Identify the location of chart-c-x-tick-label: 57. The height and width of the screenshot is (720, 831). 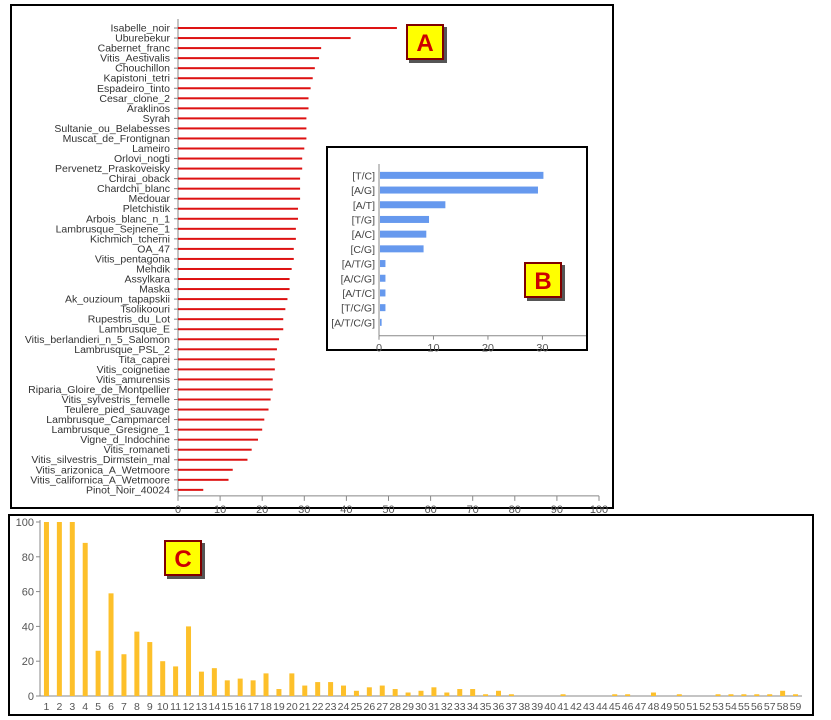
(770, 707).